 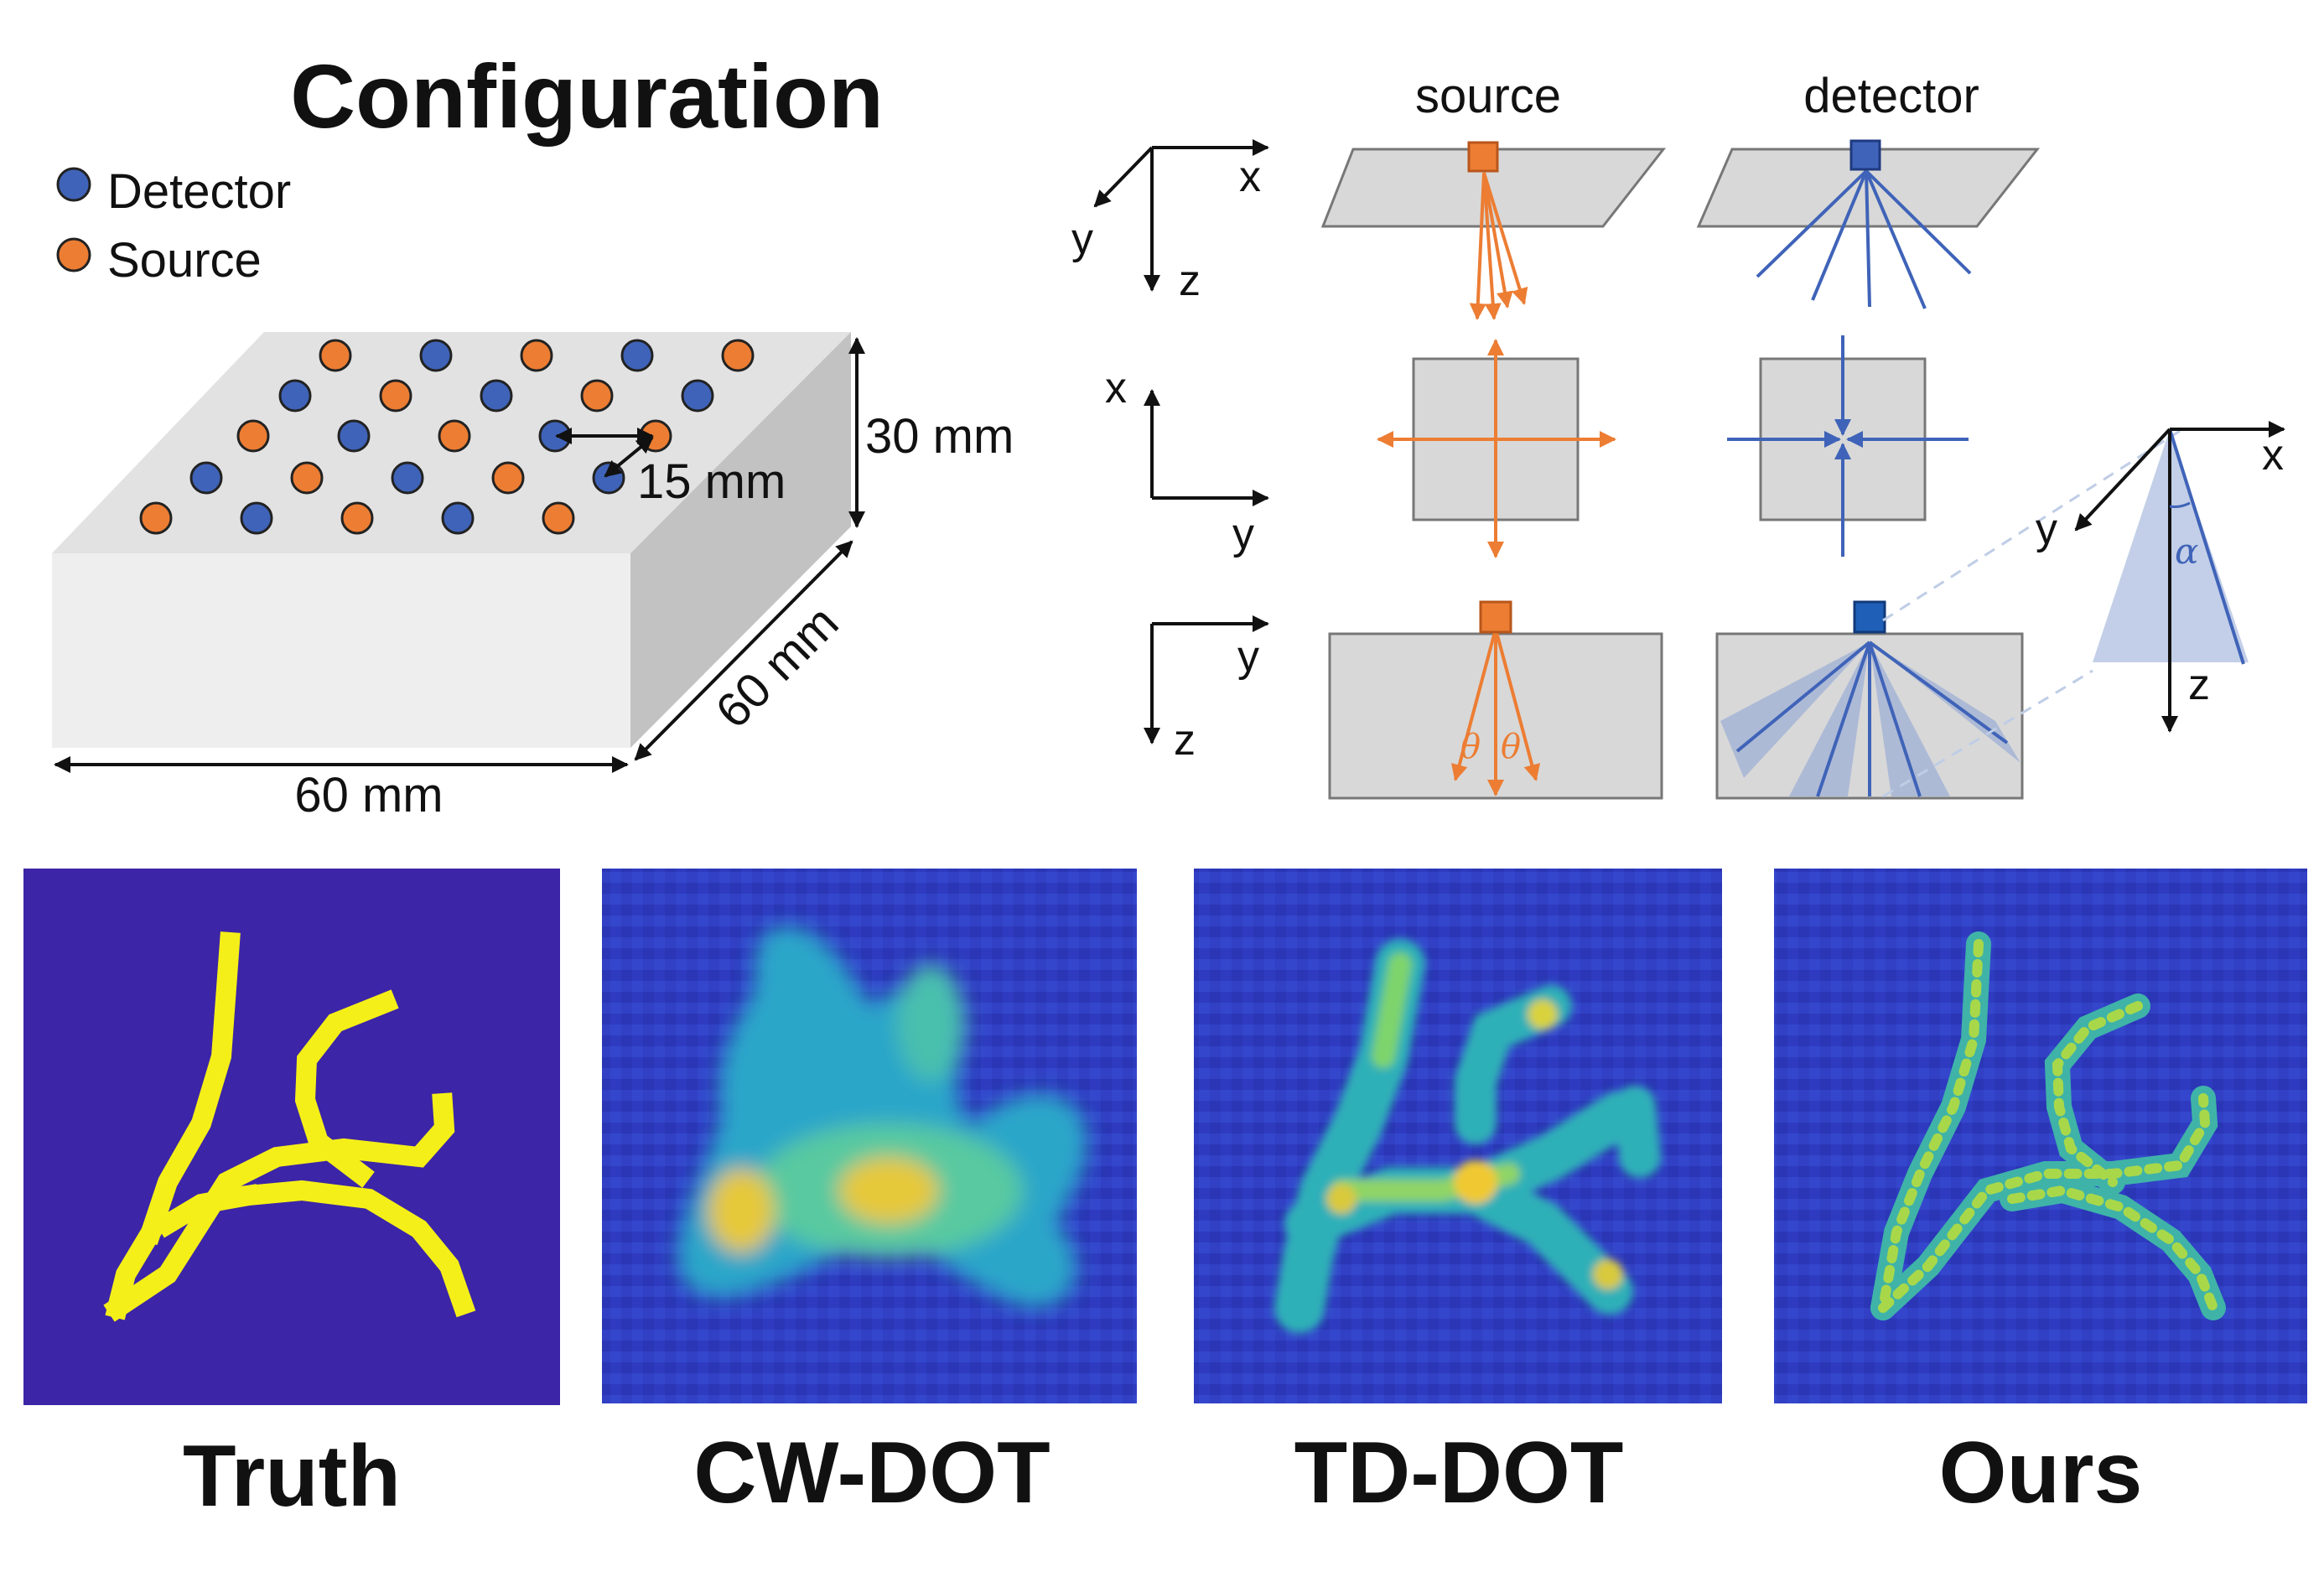 What do you see at coordinates (1891, 96) in the screenshot?
I see `detector-column-label: detector` at bounding box center [1891, 96].